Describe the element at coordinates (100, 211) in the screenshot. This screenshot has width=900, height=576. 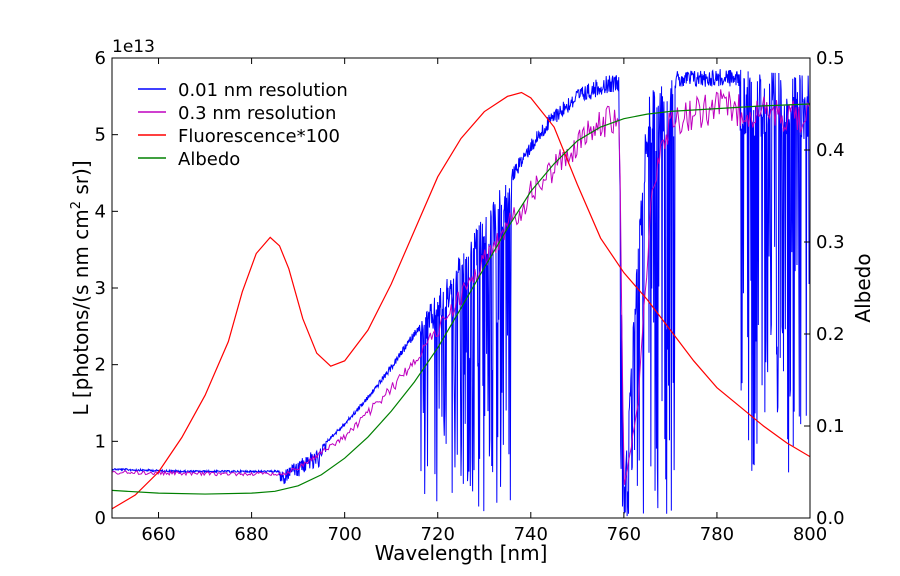
I see `y-tick-label: 4` at that location.